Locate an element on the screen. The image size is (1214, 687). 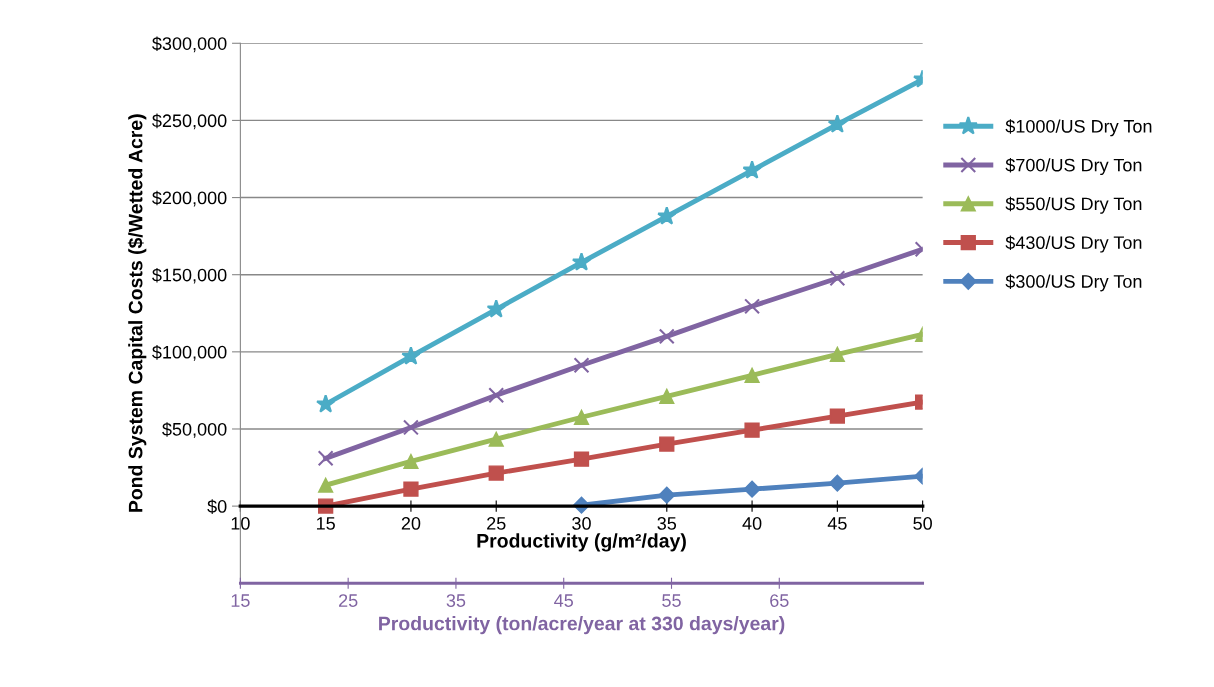
y-tick-label: $300,000 is located at coordinates (189, 44).